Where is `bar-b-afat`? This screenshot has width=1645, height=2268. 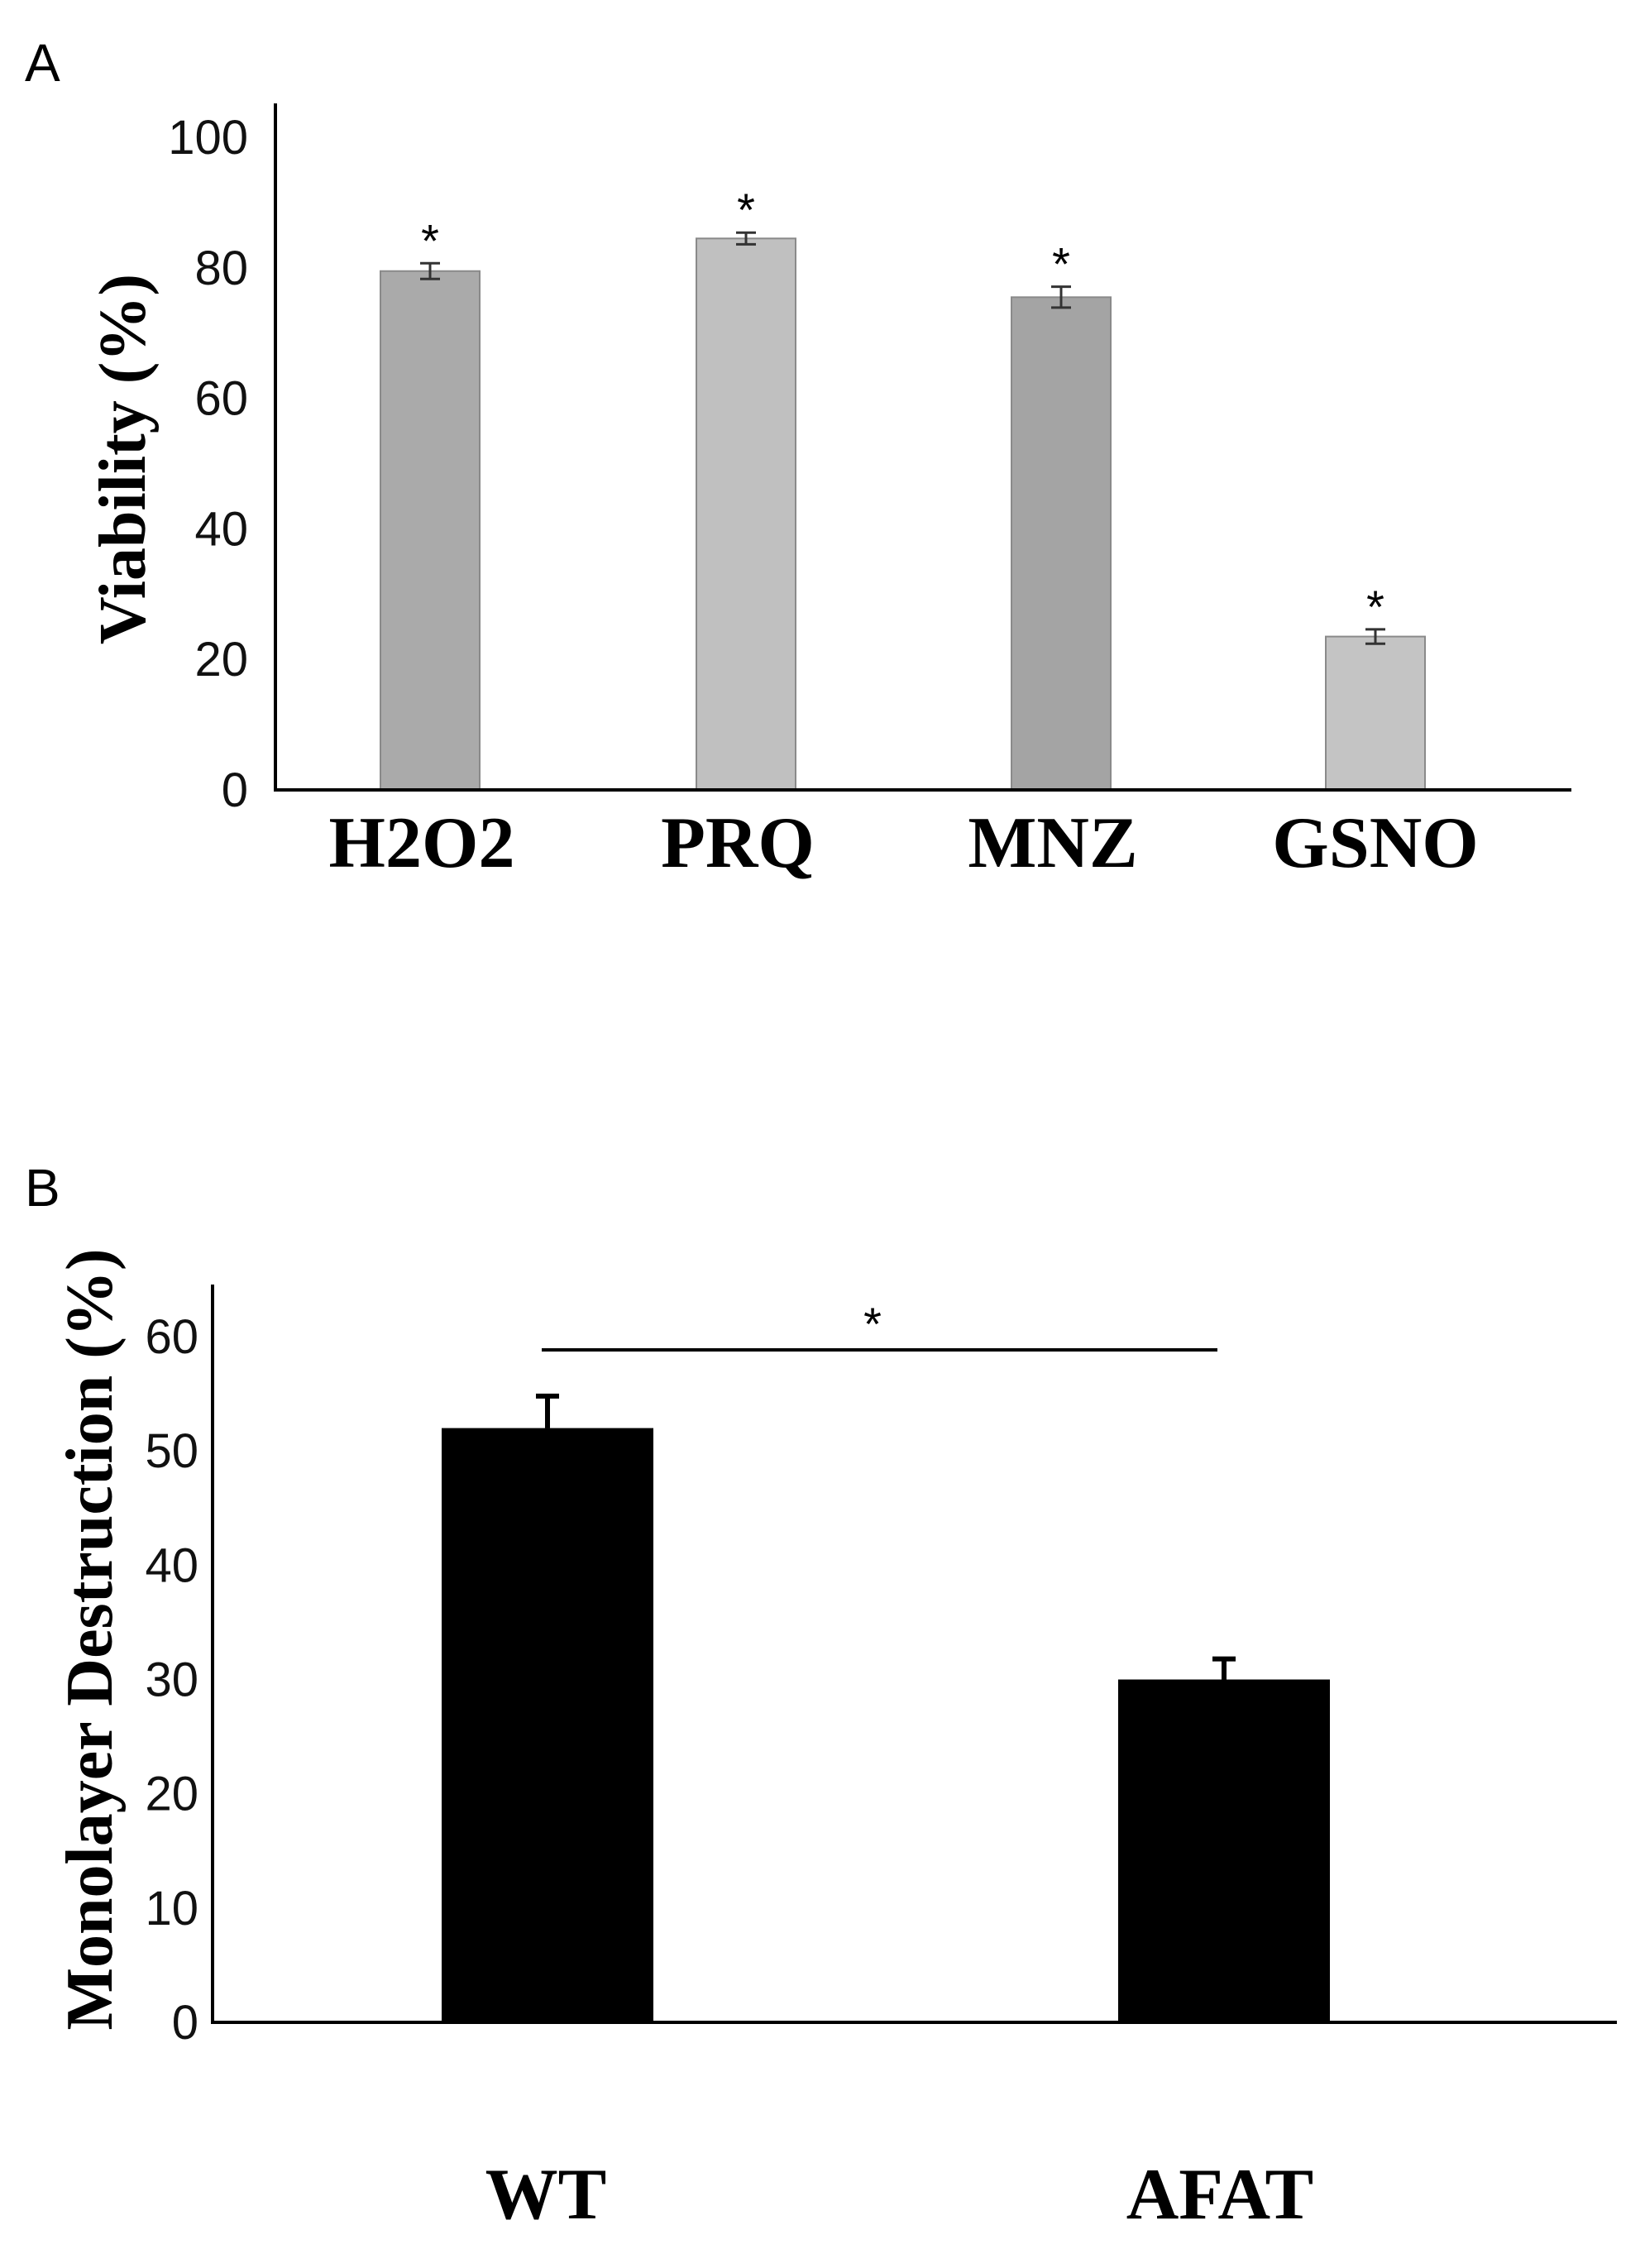
bar-b-afat is located at coordinates (1224, 1850).